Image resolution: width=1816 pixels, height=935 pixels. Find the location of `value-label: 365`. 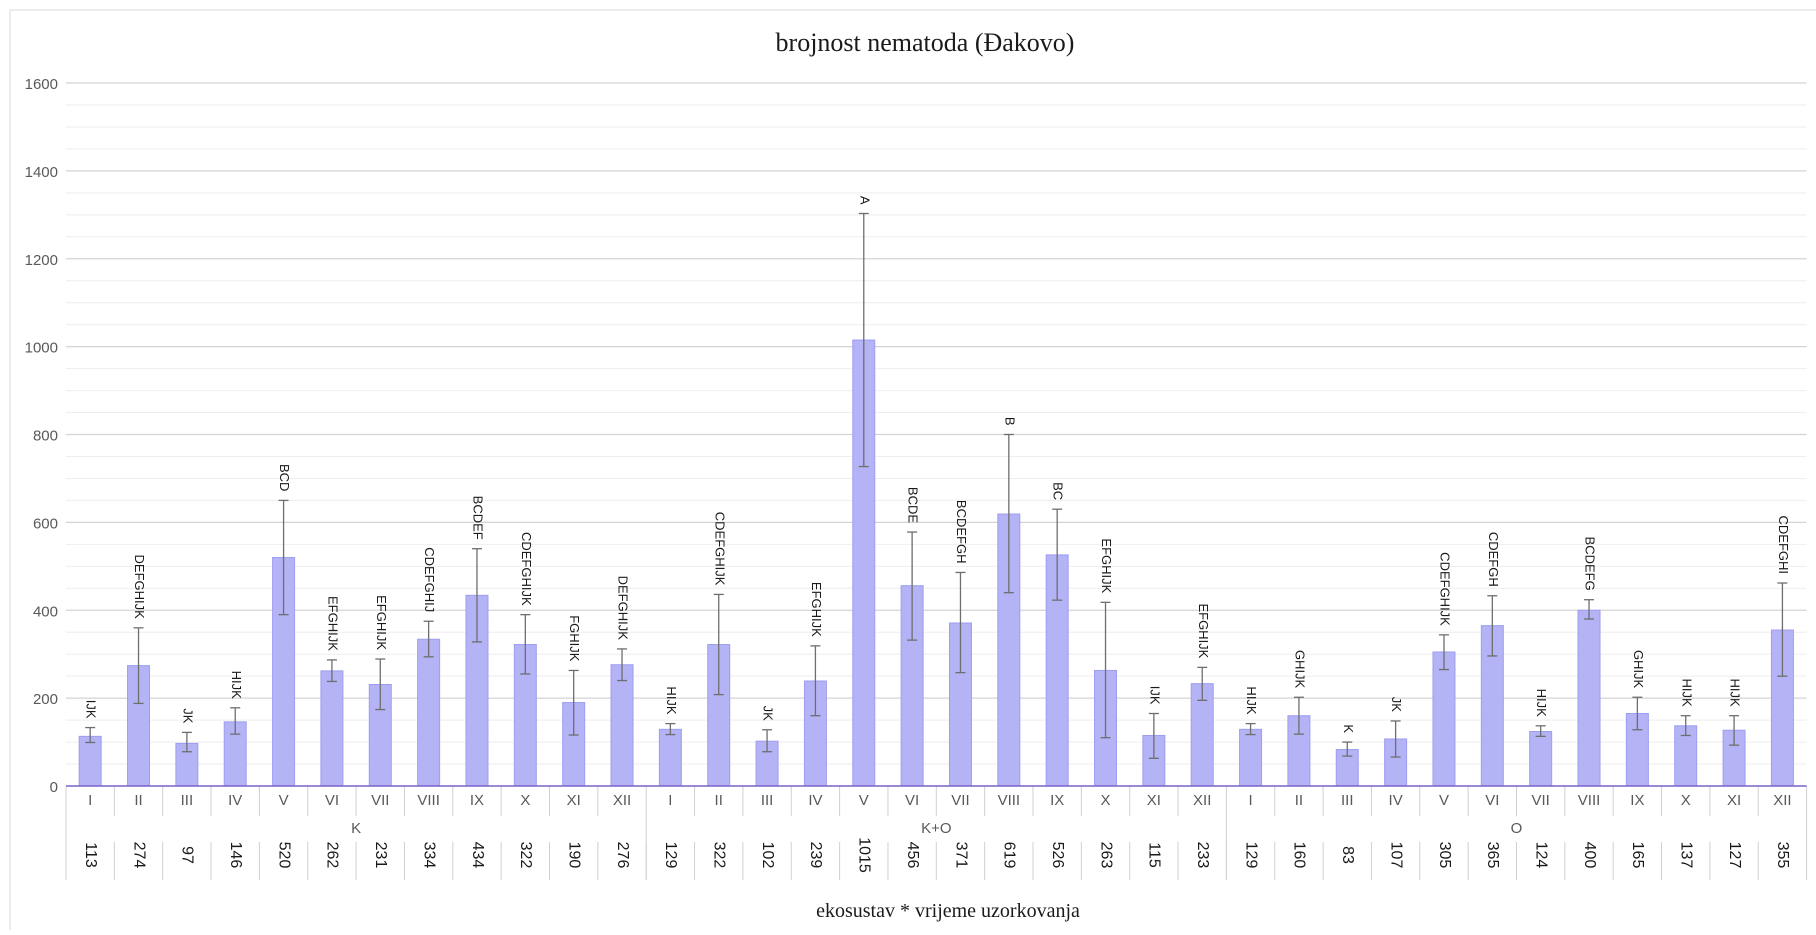

value-label: 365 is located at coordinates (1492, 855).